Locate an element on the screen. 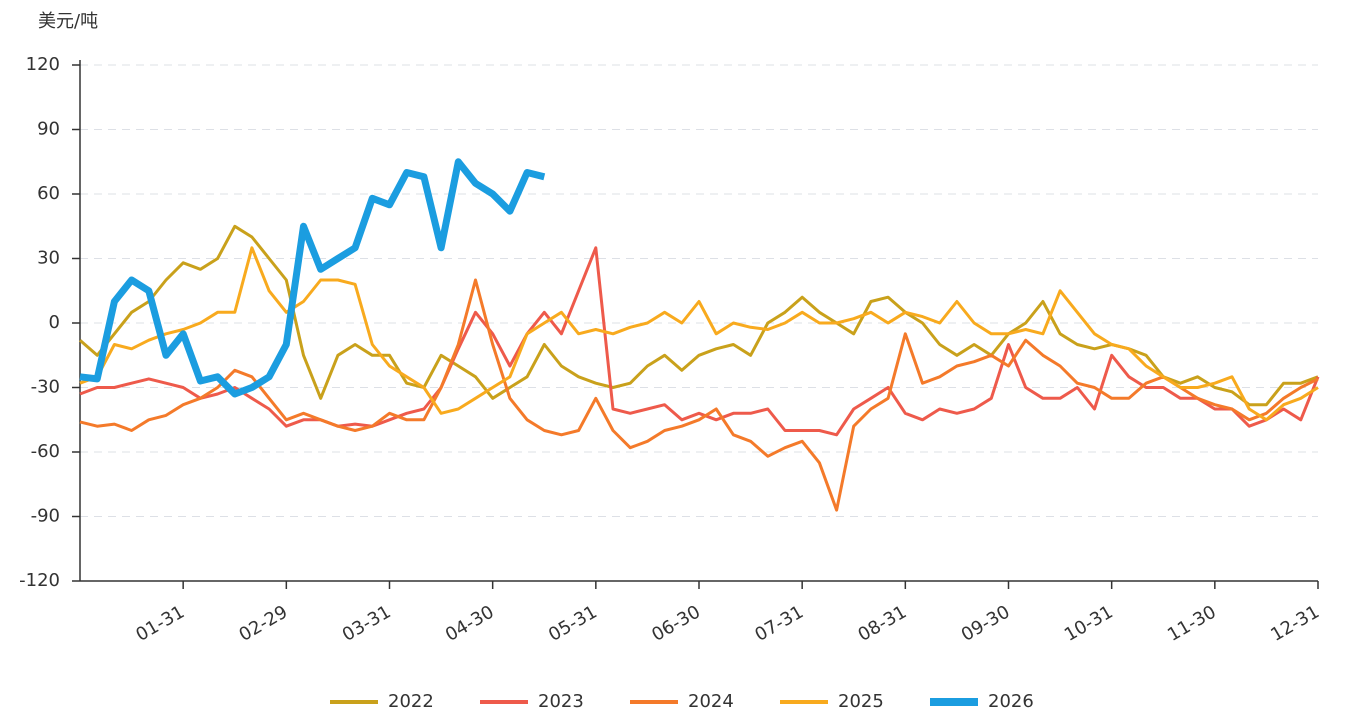 The height and width of the screenshot is (715, 1360). x-tick-label: 10-31 is located at coordinates (1089, 623).